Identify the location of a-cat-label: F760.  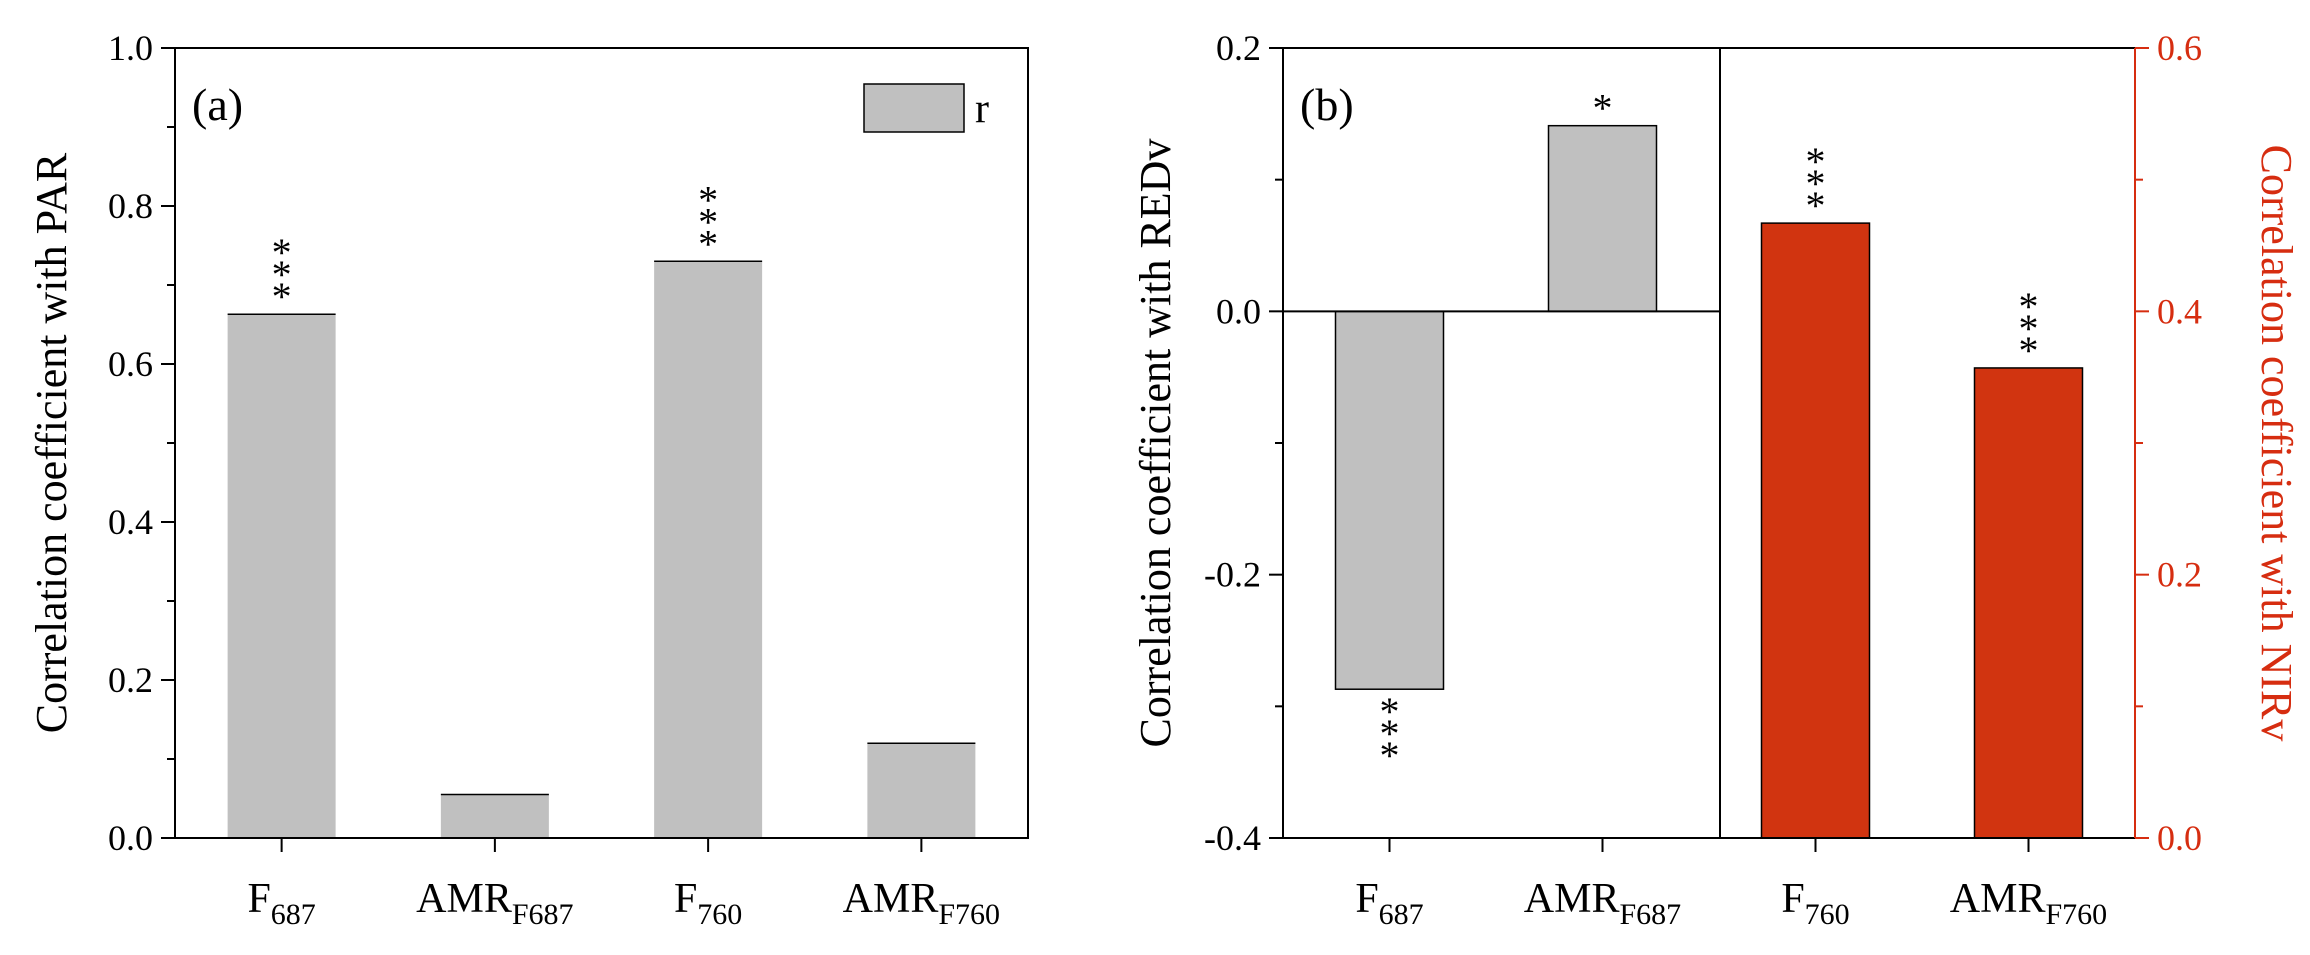
(708, 903).